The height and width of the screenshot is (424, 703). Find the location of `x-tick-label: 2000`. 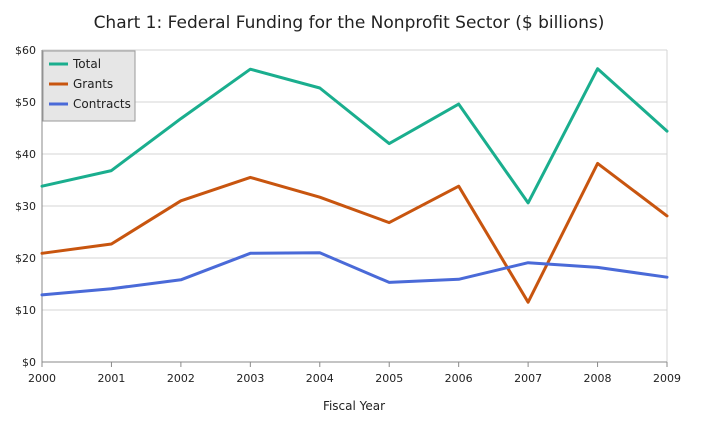

x-tick-label: 2000 is located at coordinates (42, 378).